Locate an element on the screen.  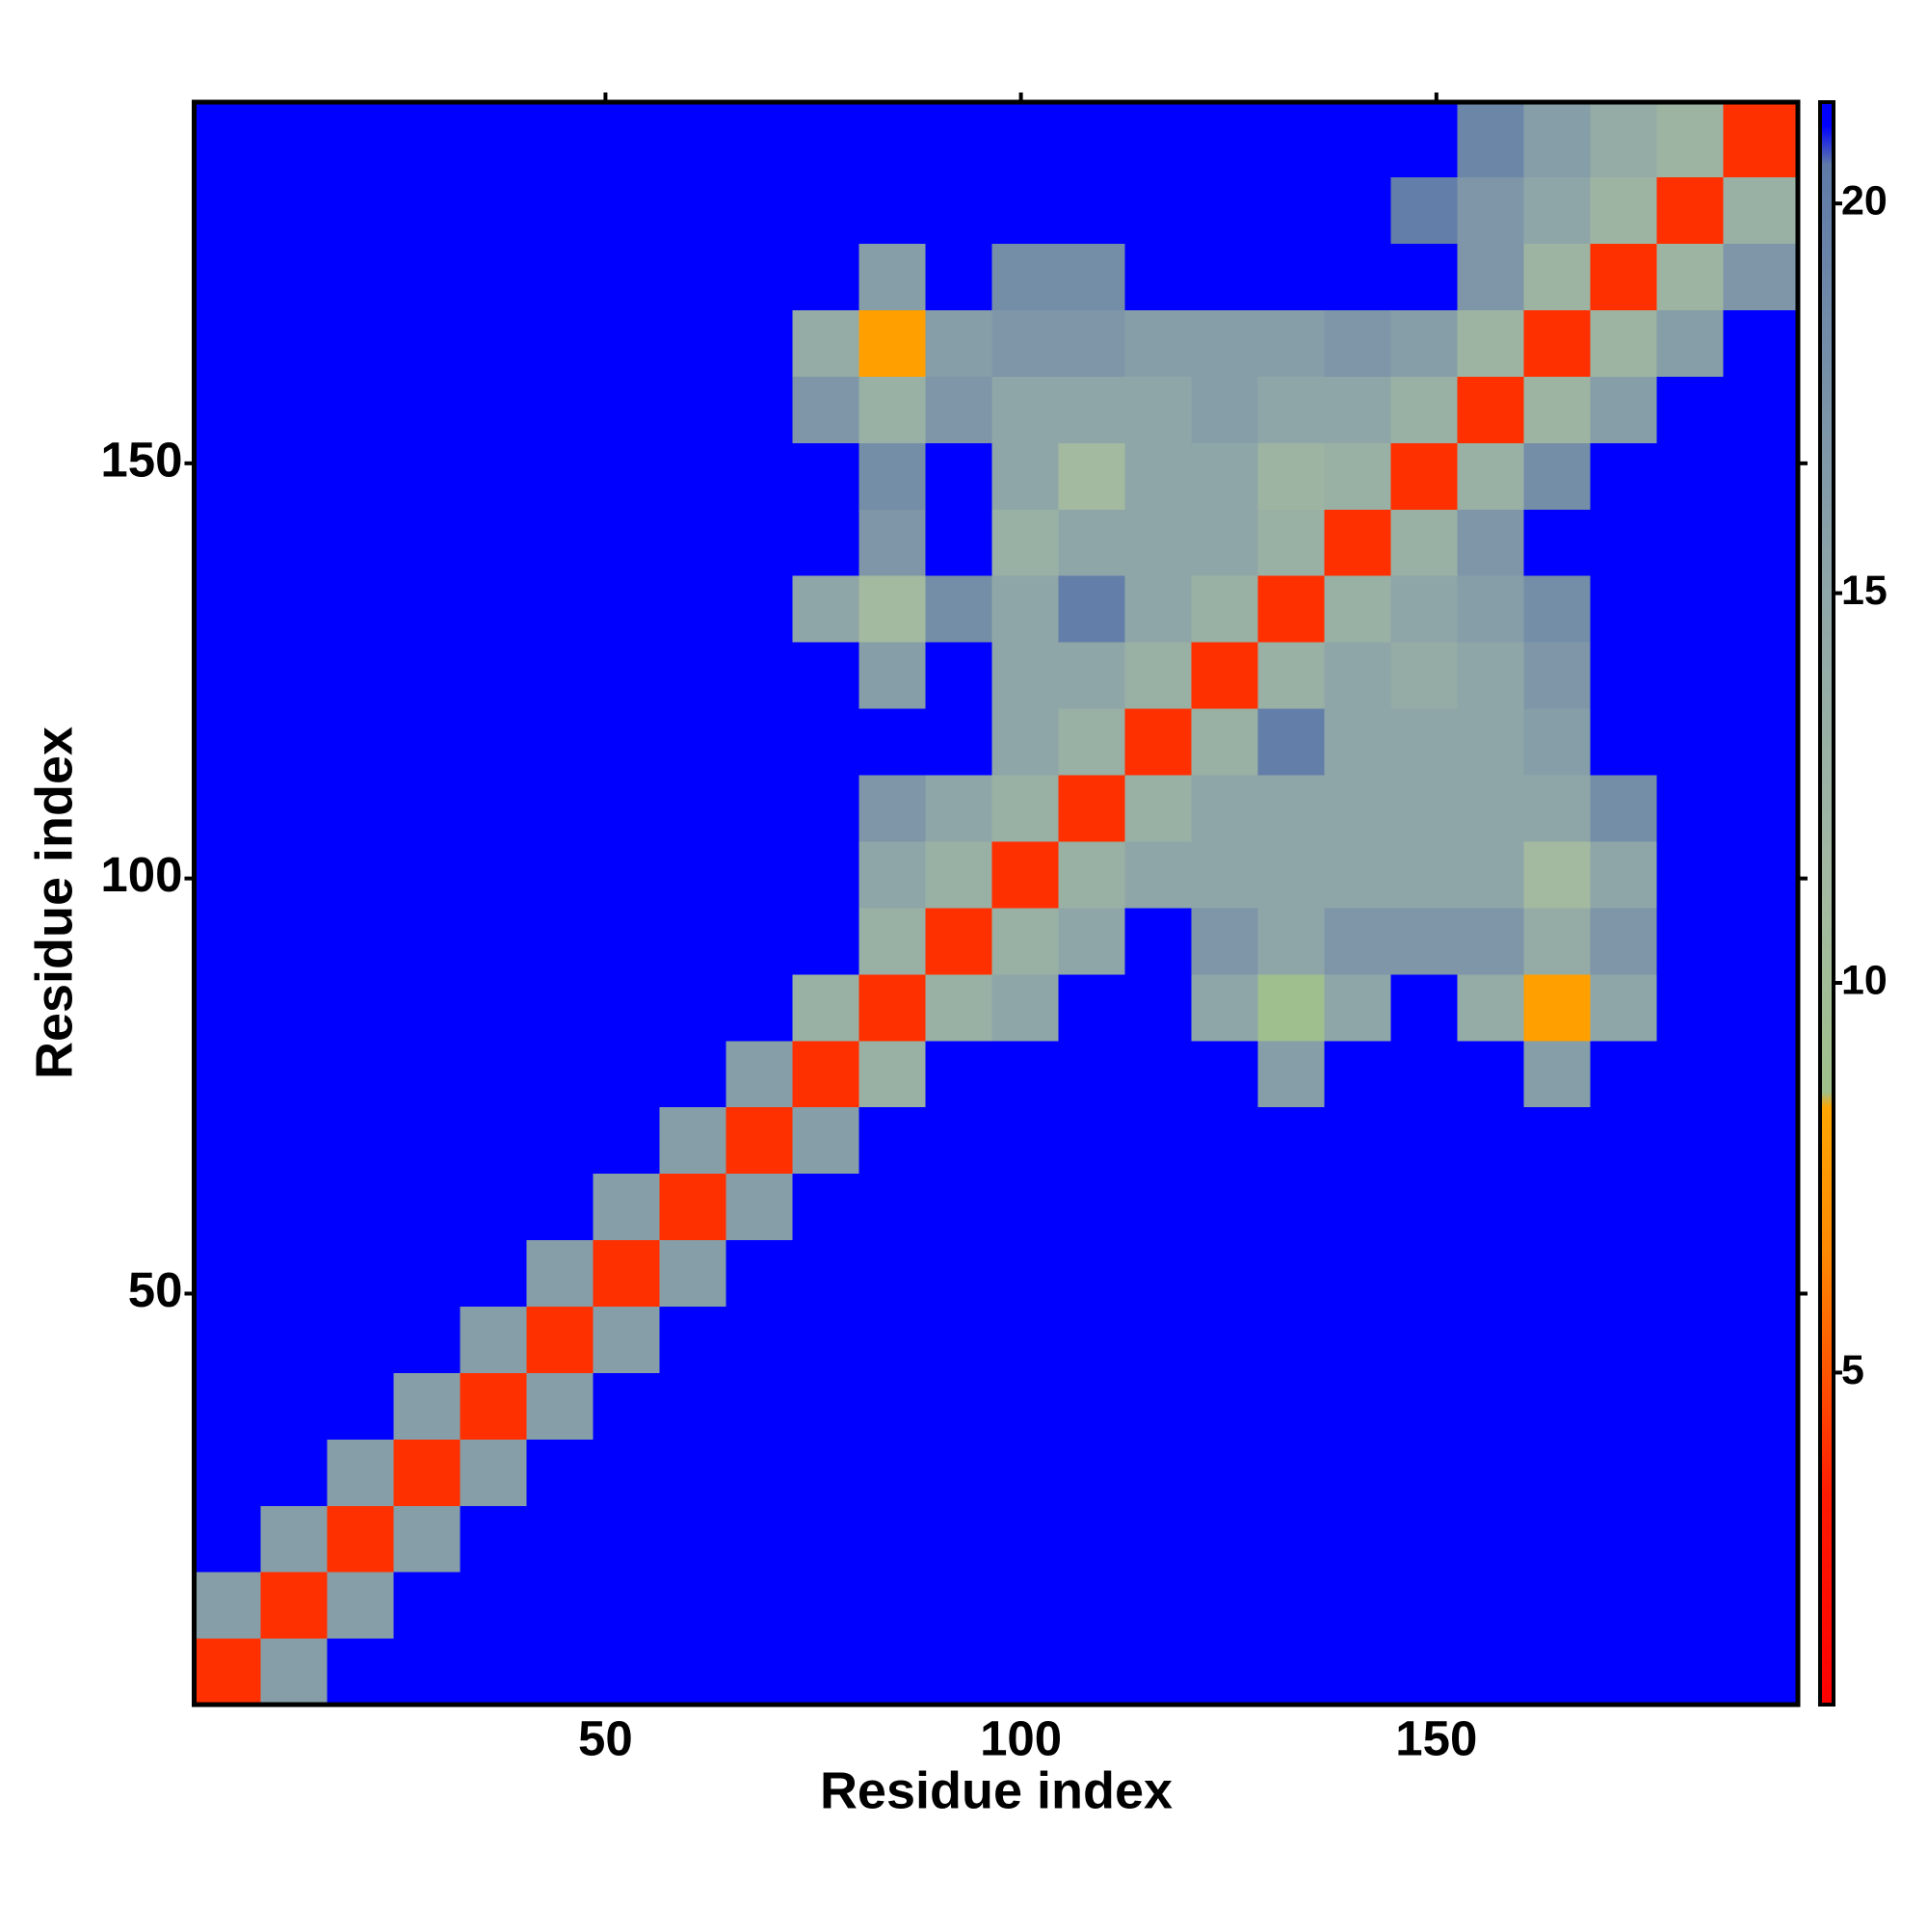
colorbar-tick-label: 15 is located at coordinates (1864, 591).